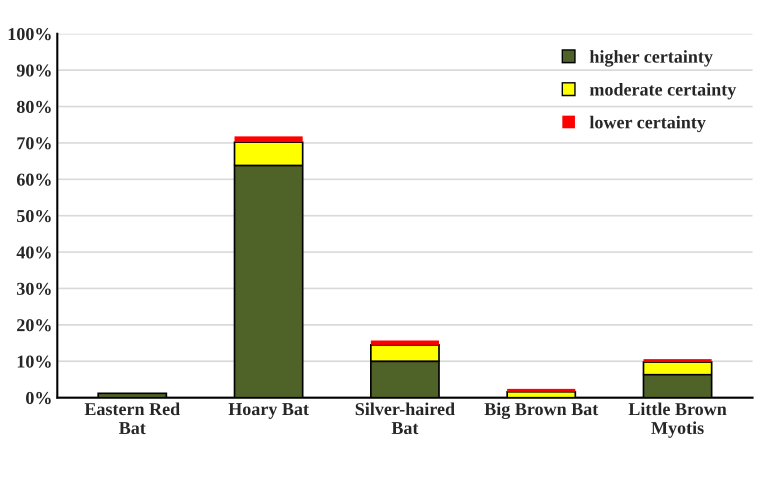 The height and width of the screenshot is (482, 764). Describe the element at coordinates (34, 216) in the screenshot. I see `y-tick-label: 50%` at that location.